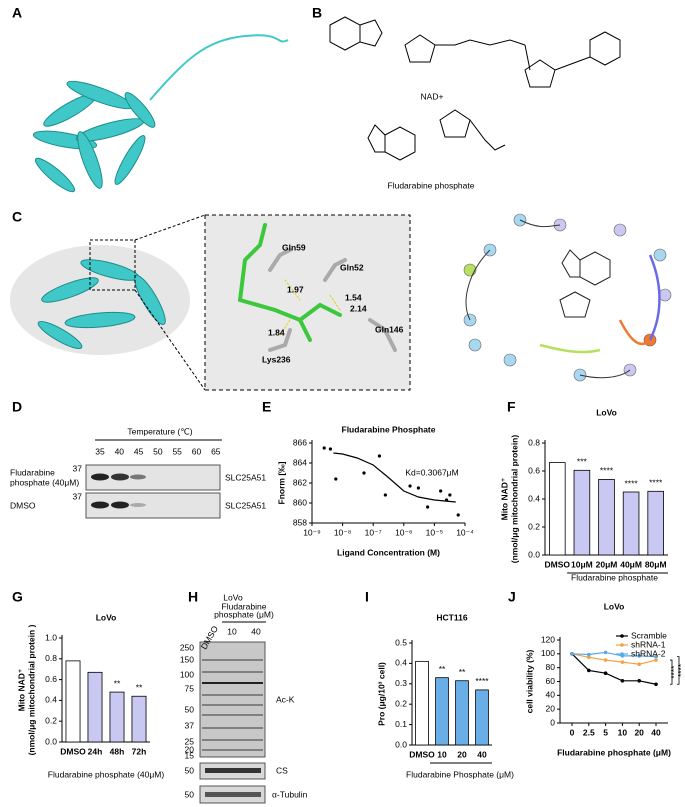  What do you see at coordinates (282, 770) in the screenshot?
I see `blot-label: CS` at bounding box center [282, 770].